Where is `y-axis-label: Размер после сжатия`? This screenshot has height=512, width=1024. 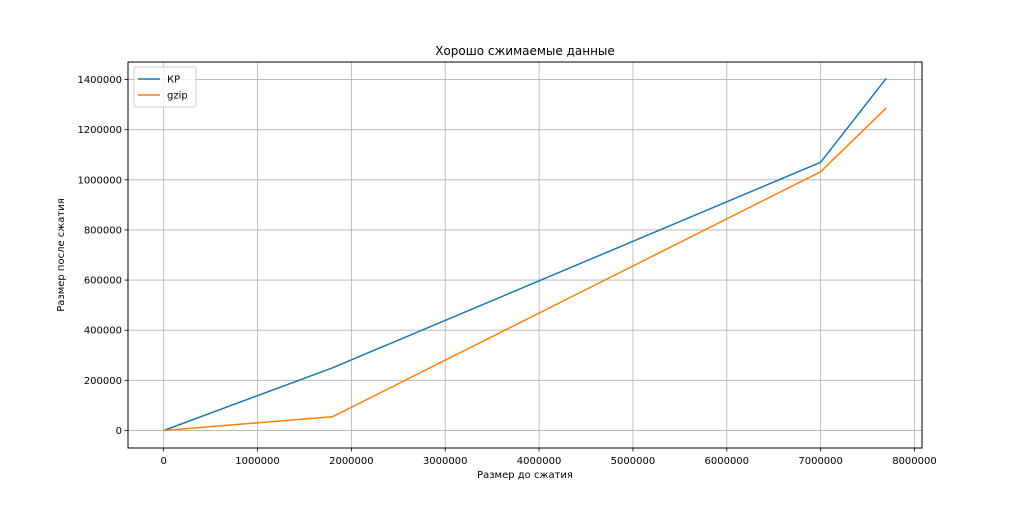 y-axis-label: Размер после сжатия is located at coordinates (61, 255).